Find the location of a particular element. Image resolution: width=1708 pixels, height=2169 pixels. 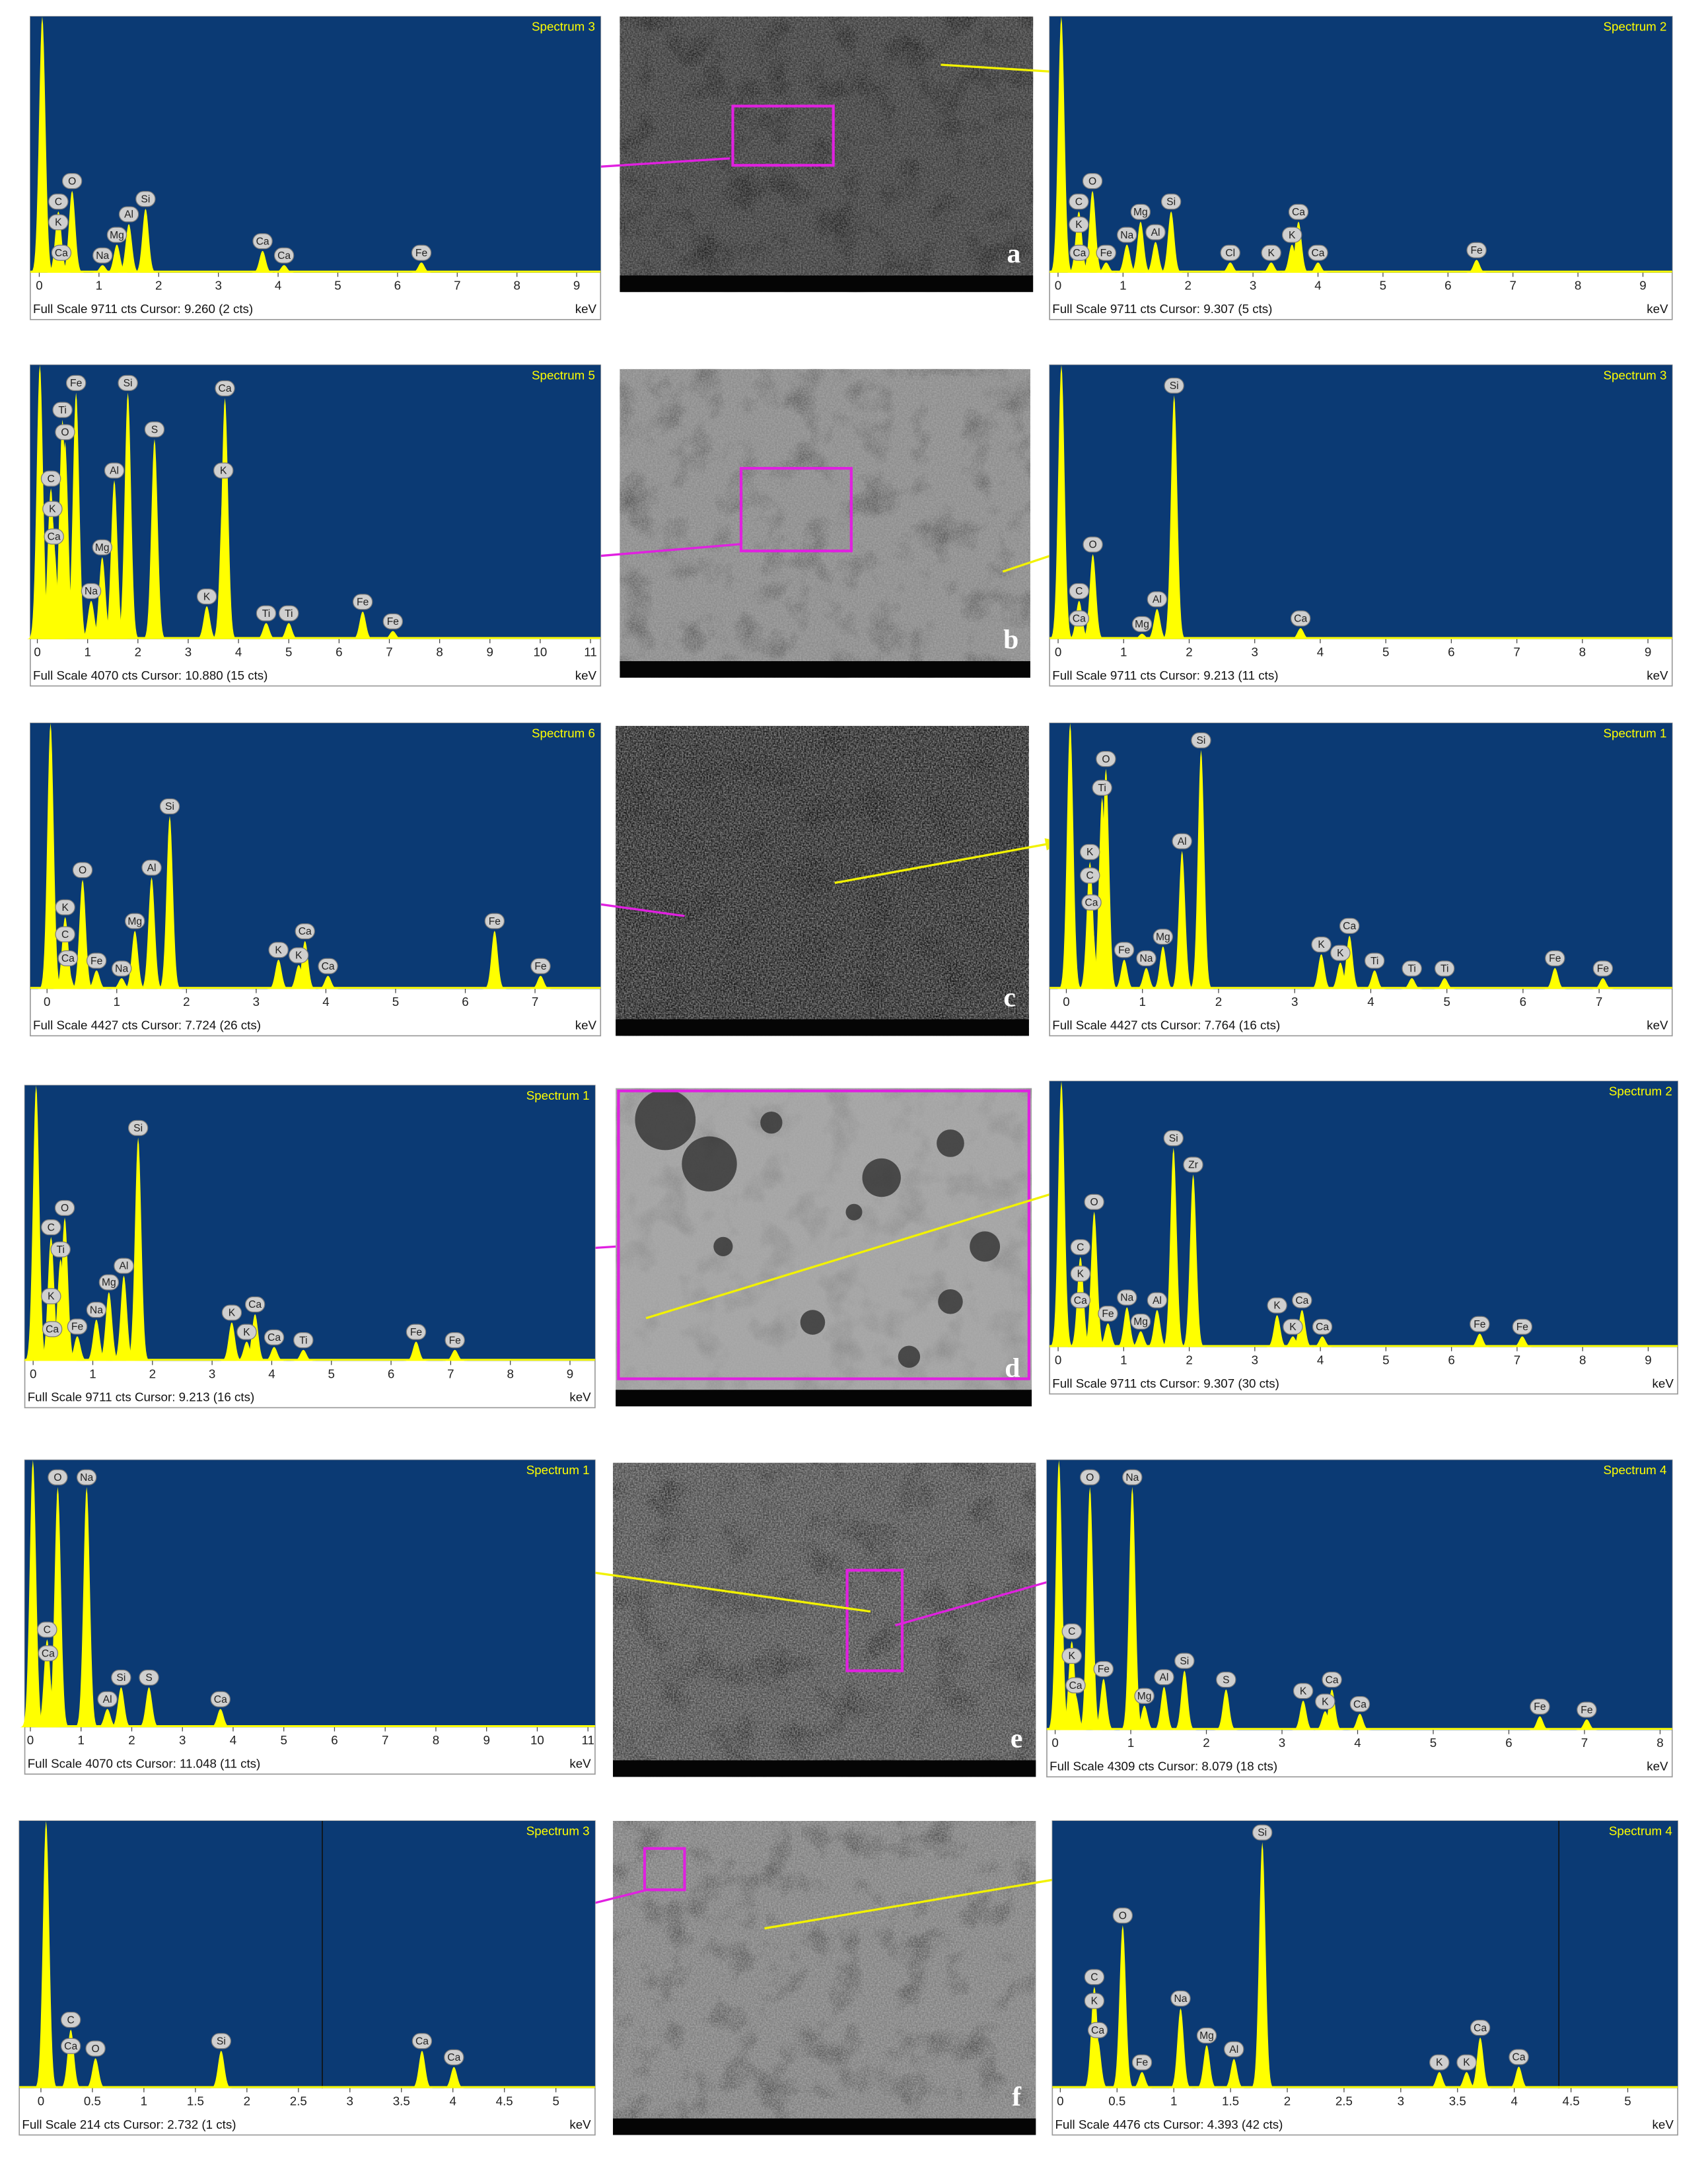

image-grain is located at coordinates (824, 1978).